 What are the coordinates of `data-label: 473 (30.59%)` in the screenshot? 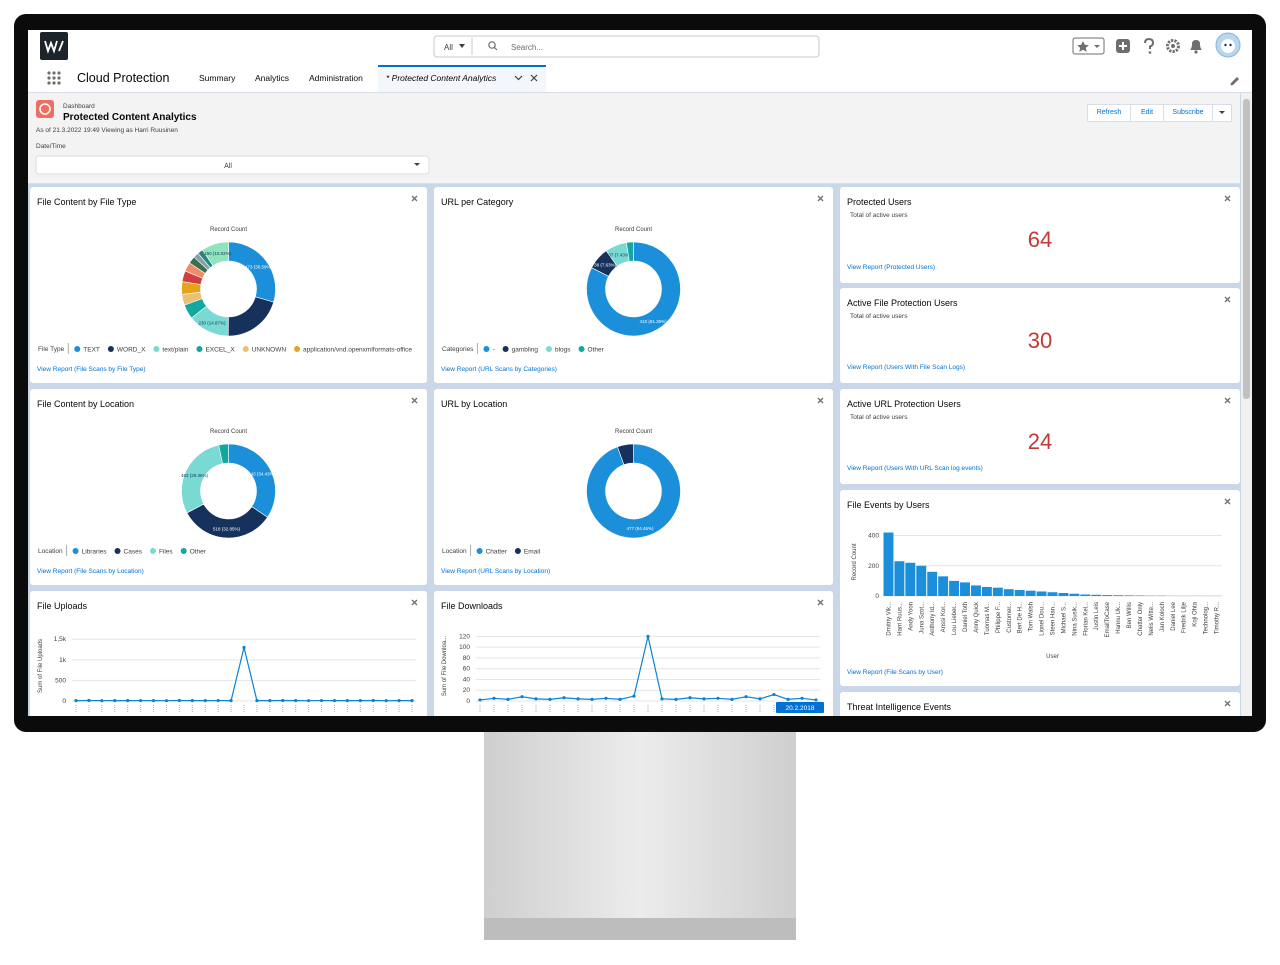 It's located at (259, 266).